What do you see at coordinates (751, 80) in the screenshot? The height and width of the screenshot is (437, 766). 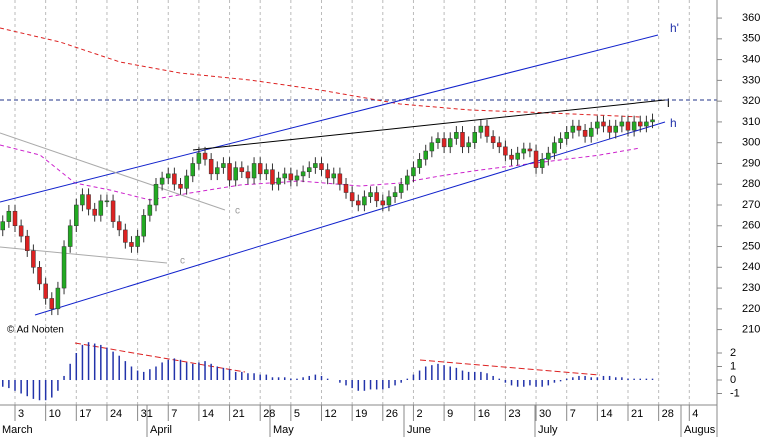 I see `y-tick-label: 330` at bounding box center [751, 80].